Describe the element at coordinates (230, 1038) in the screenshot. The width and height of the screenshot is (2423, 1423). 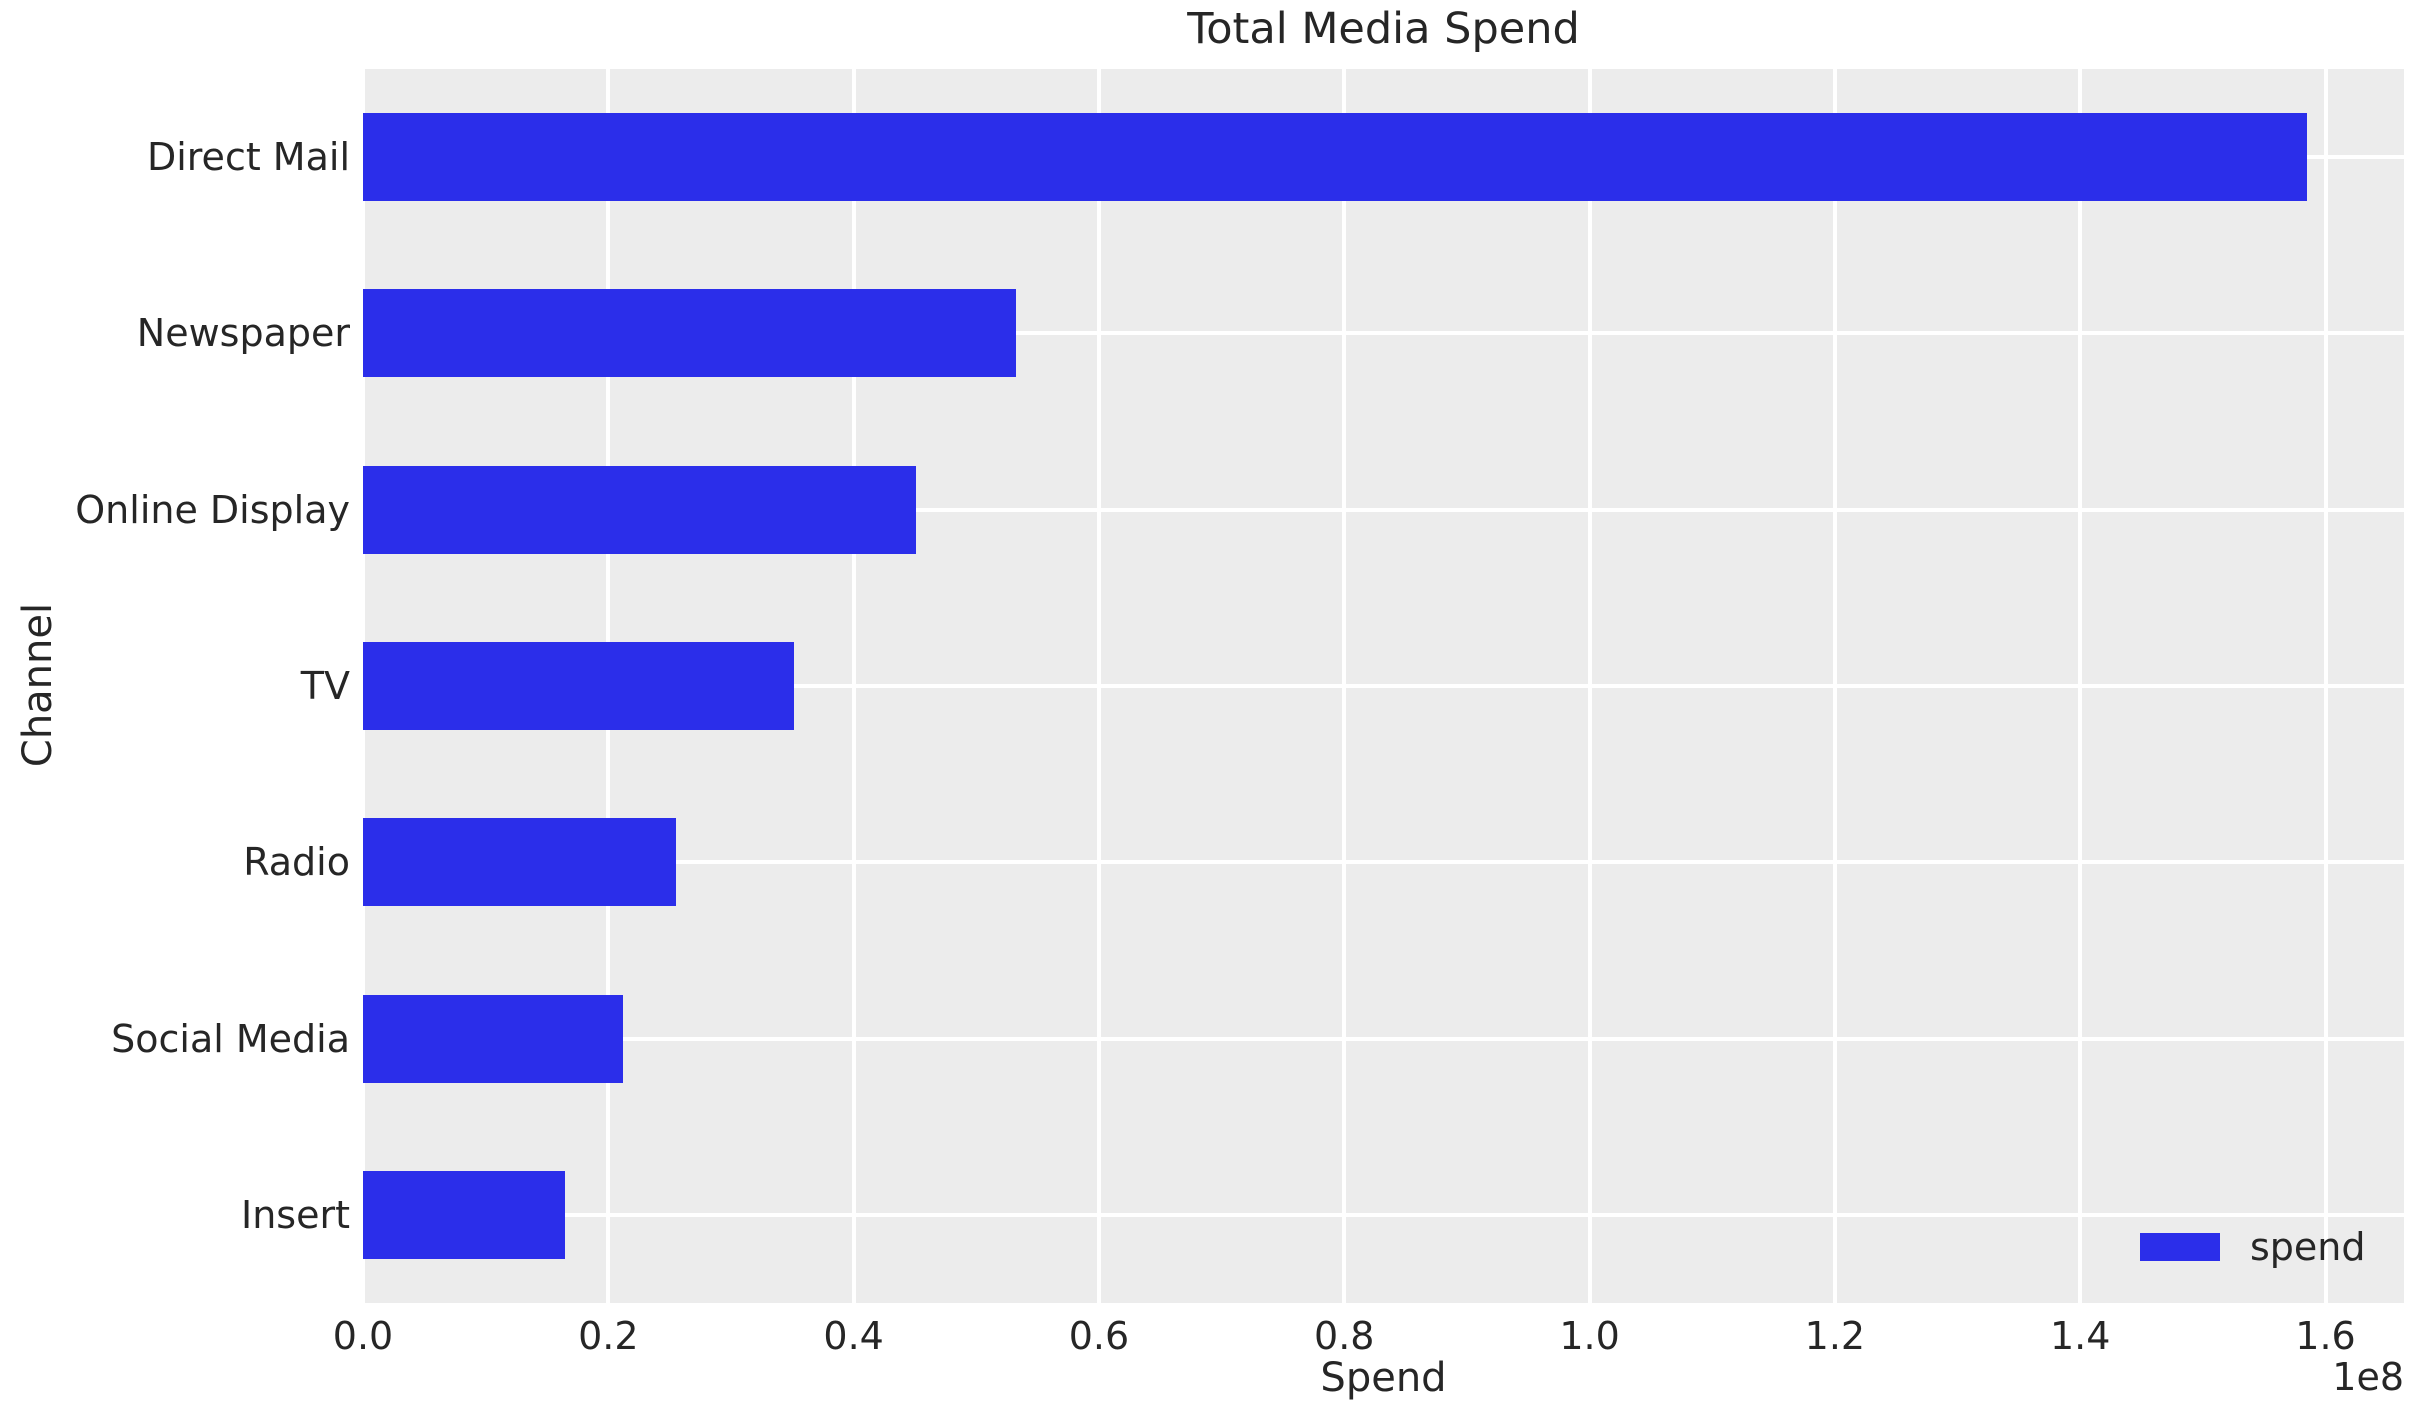
I see `y-tick-label: Social Media` at that location.